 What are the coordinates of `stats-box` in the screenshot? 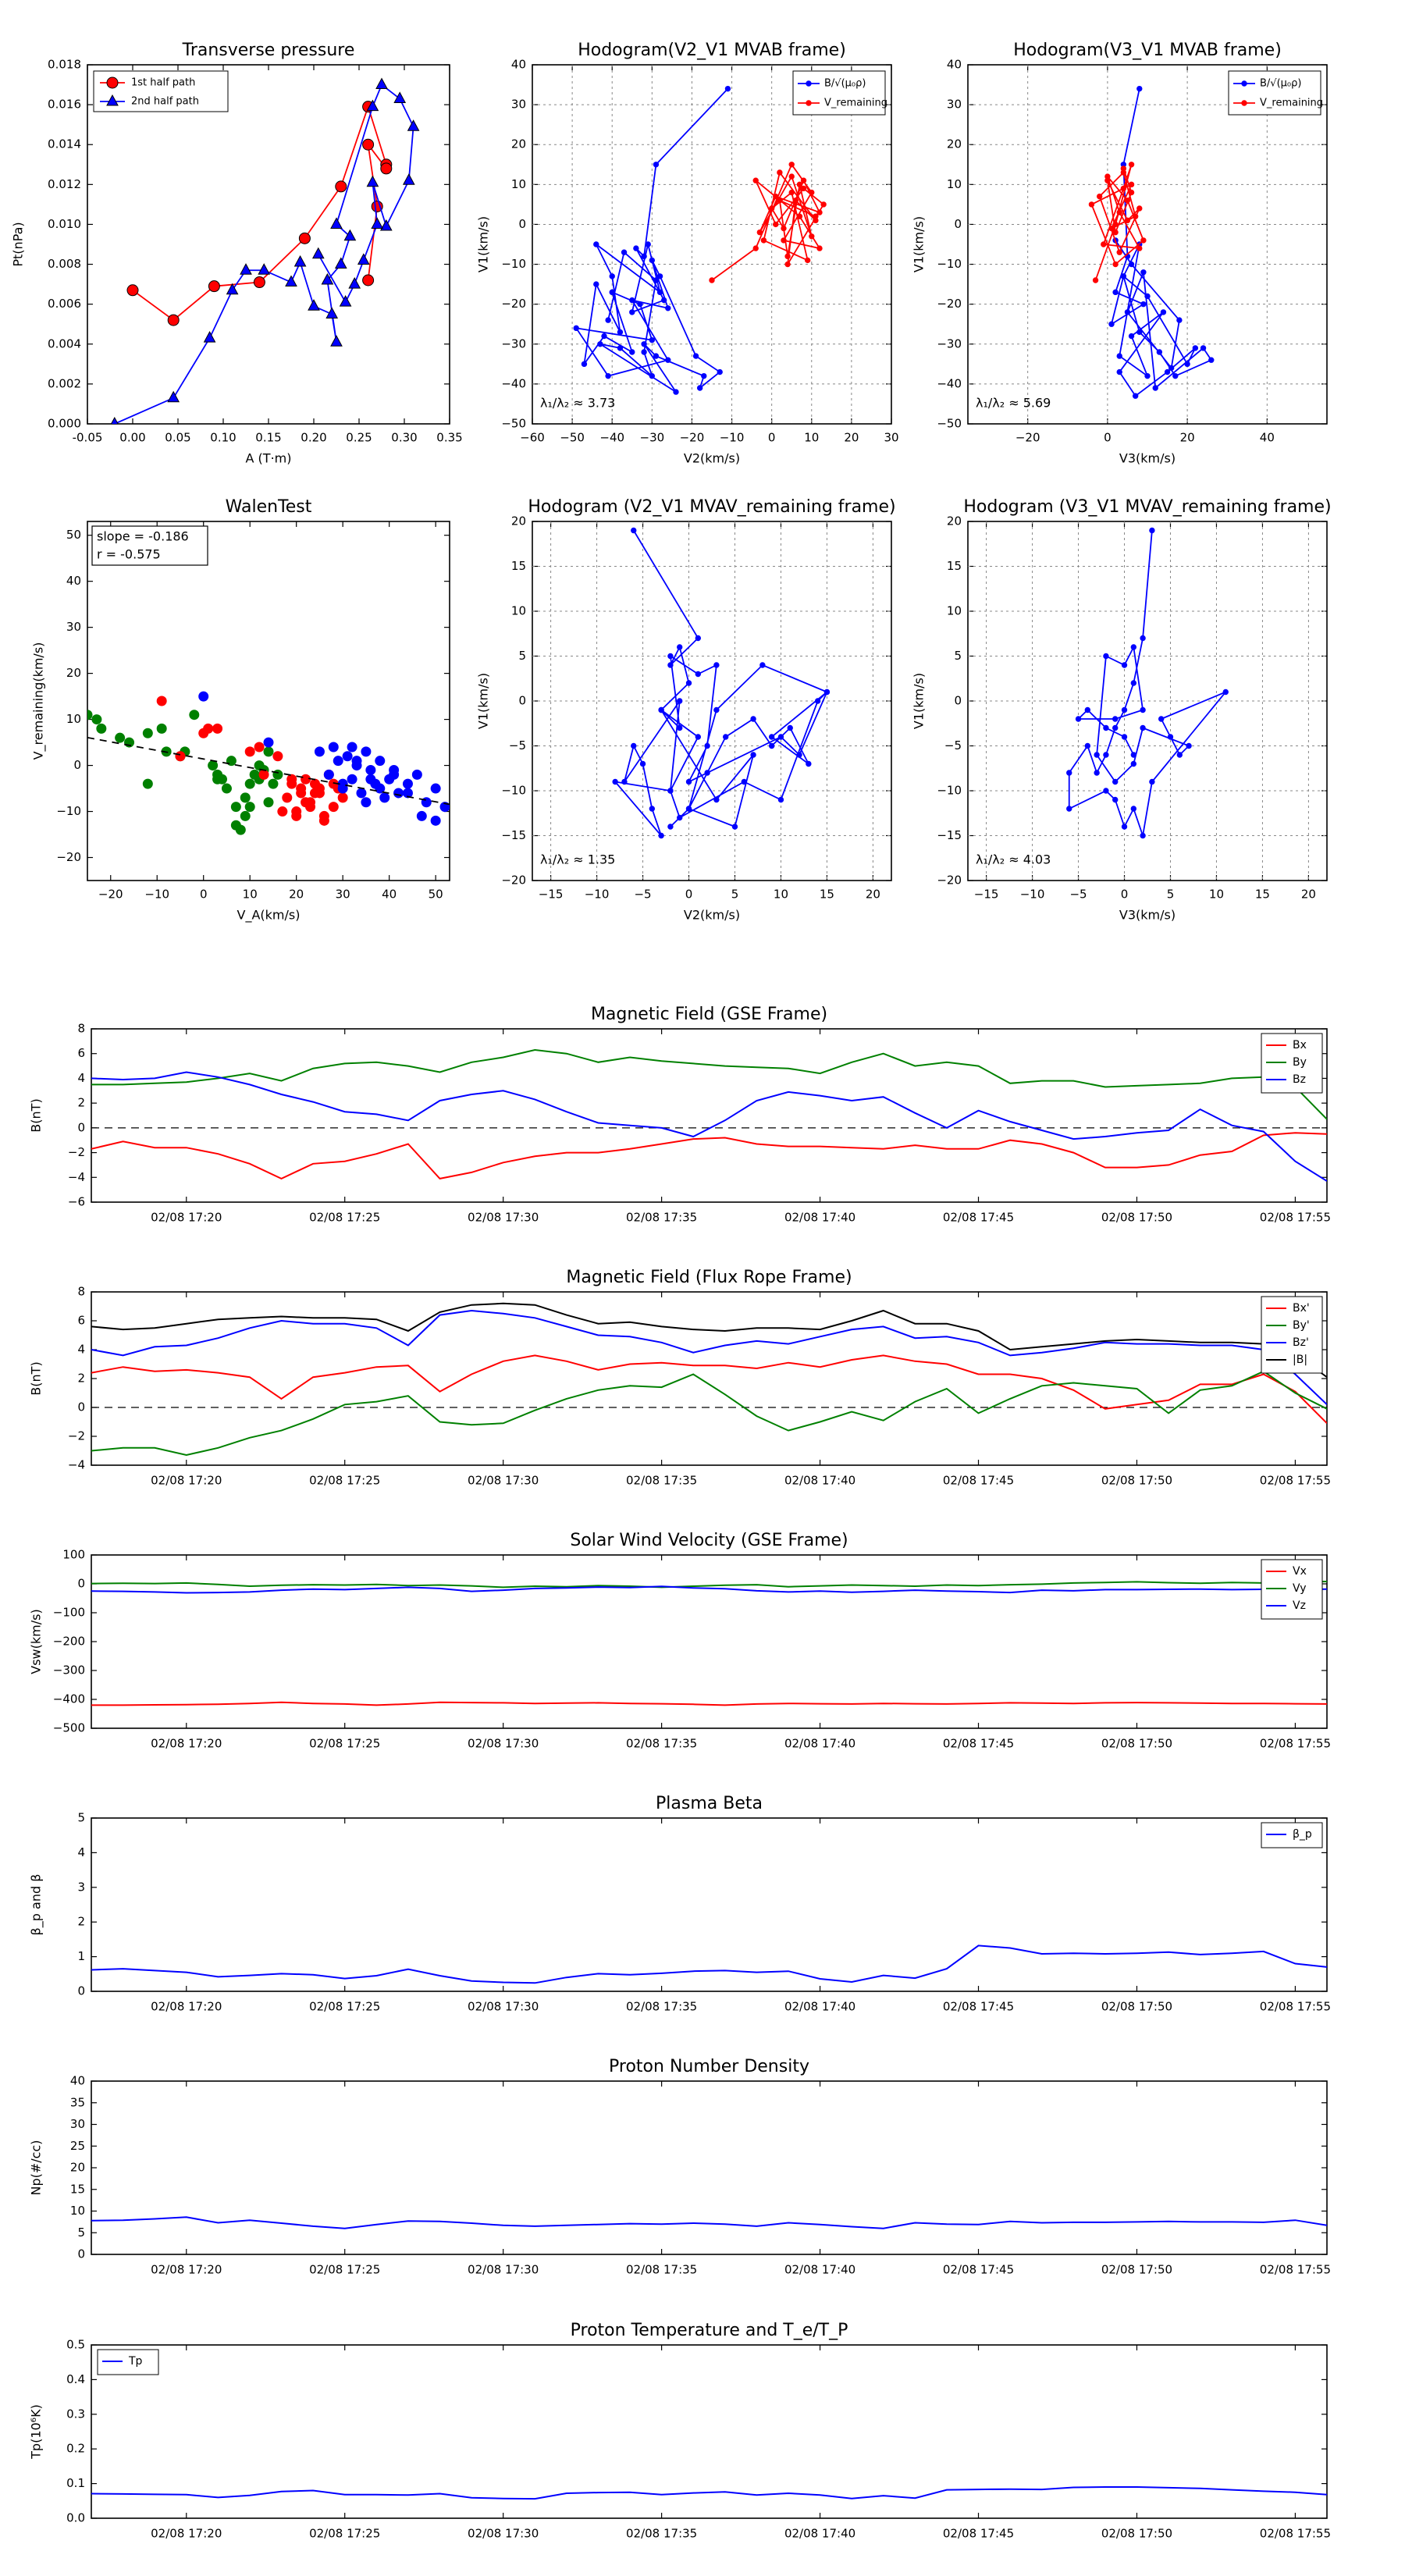 It's located at (150, 545).